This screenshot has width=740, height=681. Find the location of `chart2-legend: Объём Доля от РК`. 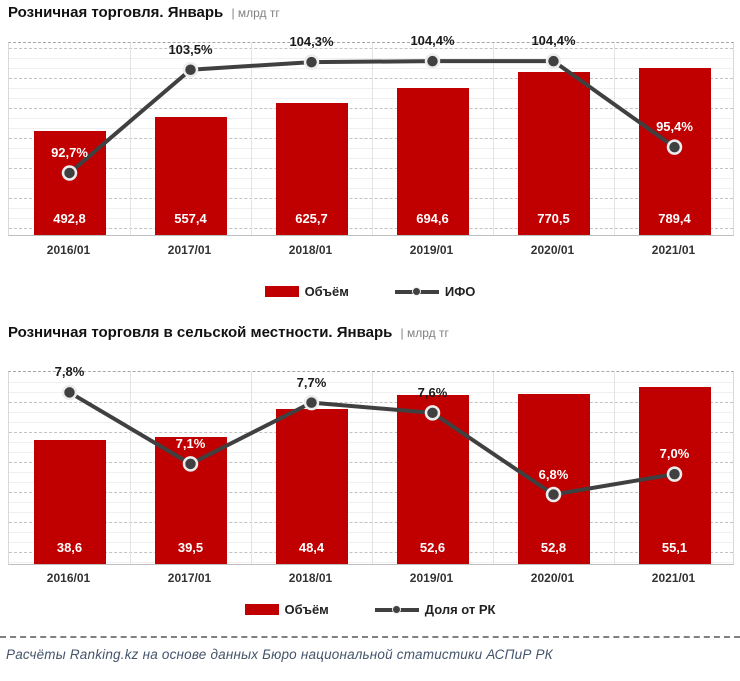

chart2-legend: Объём Доля от РК is located at coordinates (370, 609).